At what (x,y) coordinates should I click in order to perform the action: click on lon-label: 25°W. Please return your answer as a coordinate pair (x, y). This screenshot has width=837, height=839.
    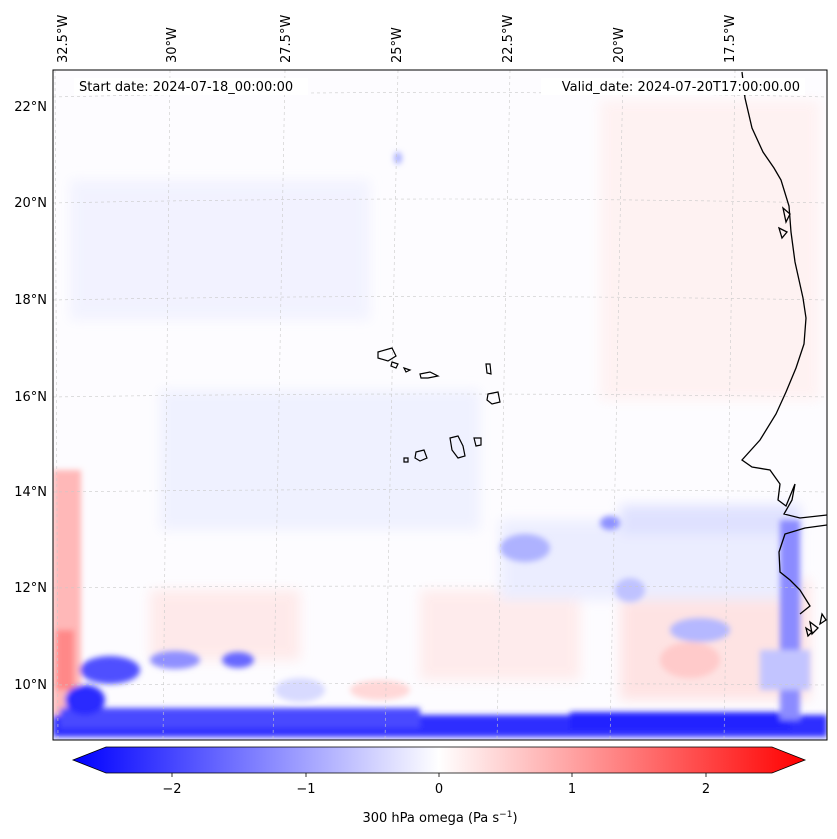
    Looking at the image, I should click on (397, 45).